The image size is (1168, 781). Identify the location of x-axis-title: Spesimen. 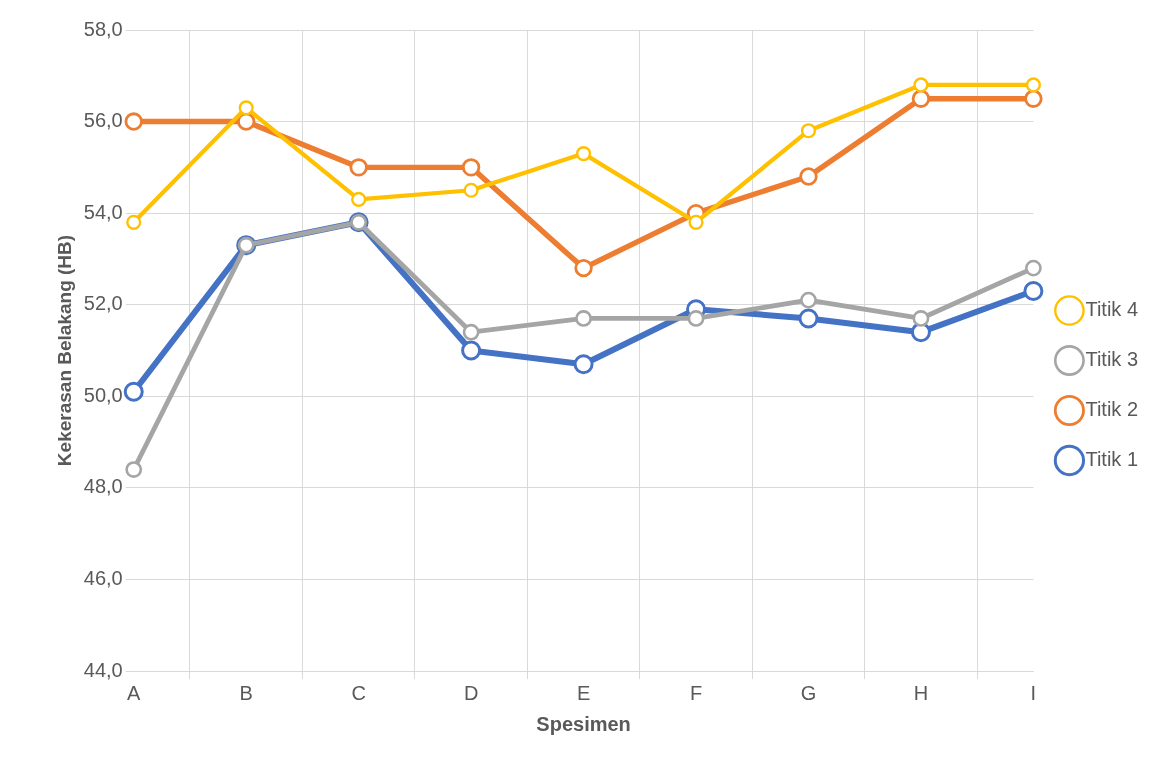
(583, 723).